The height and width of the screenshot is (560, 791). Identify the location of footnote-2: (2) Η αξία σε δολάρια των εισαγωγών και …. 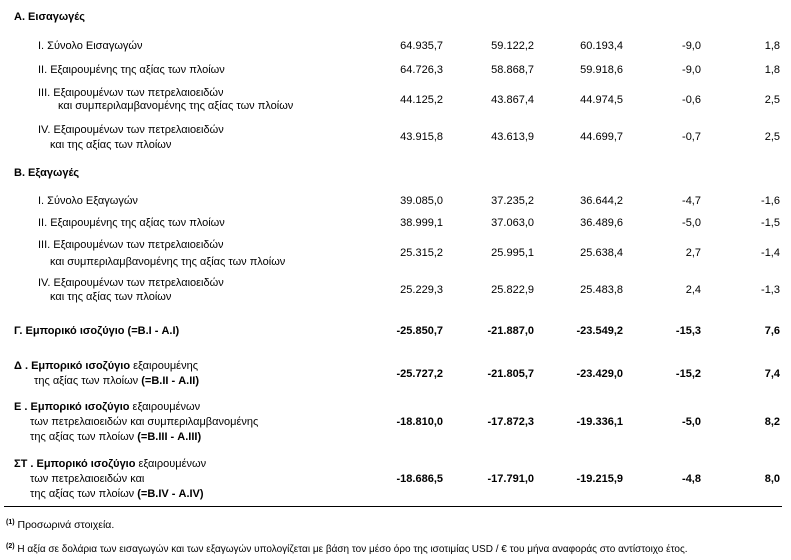
(347, 549).